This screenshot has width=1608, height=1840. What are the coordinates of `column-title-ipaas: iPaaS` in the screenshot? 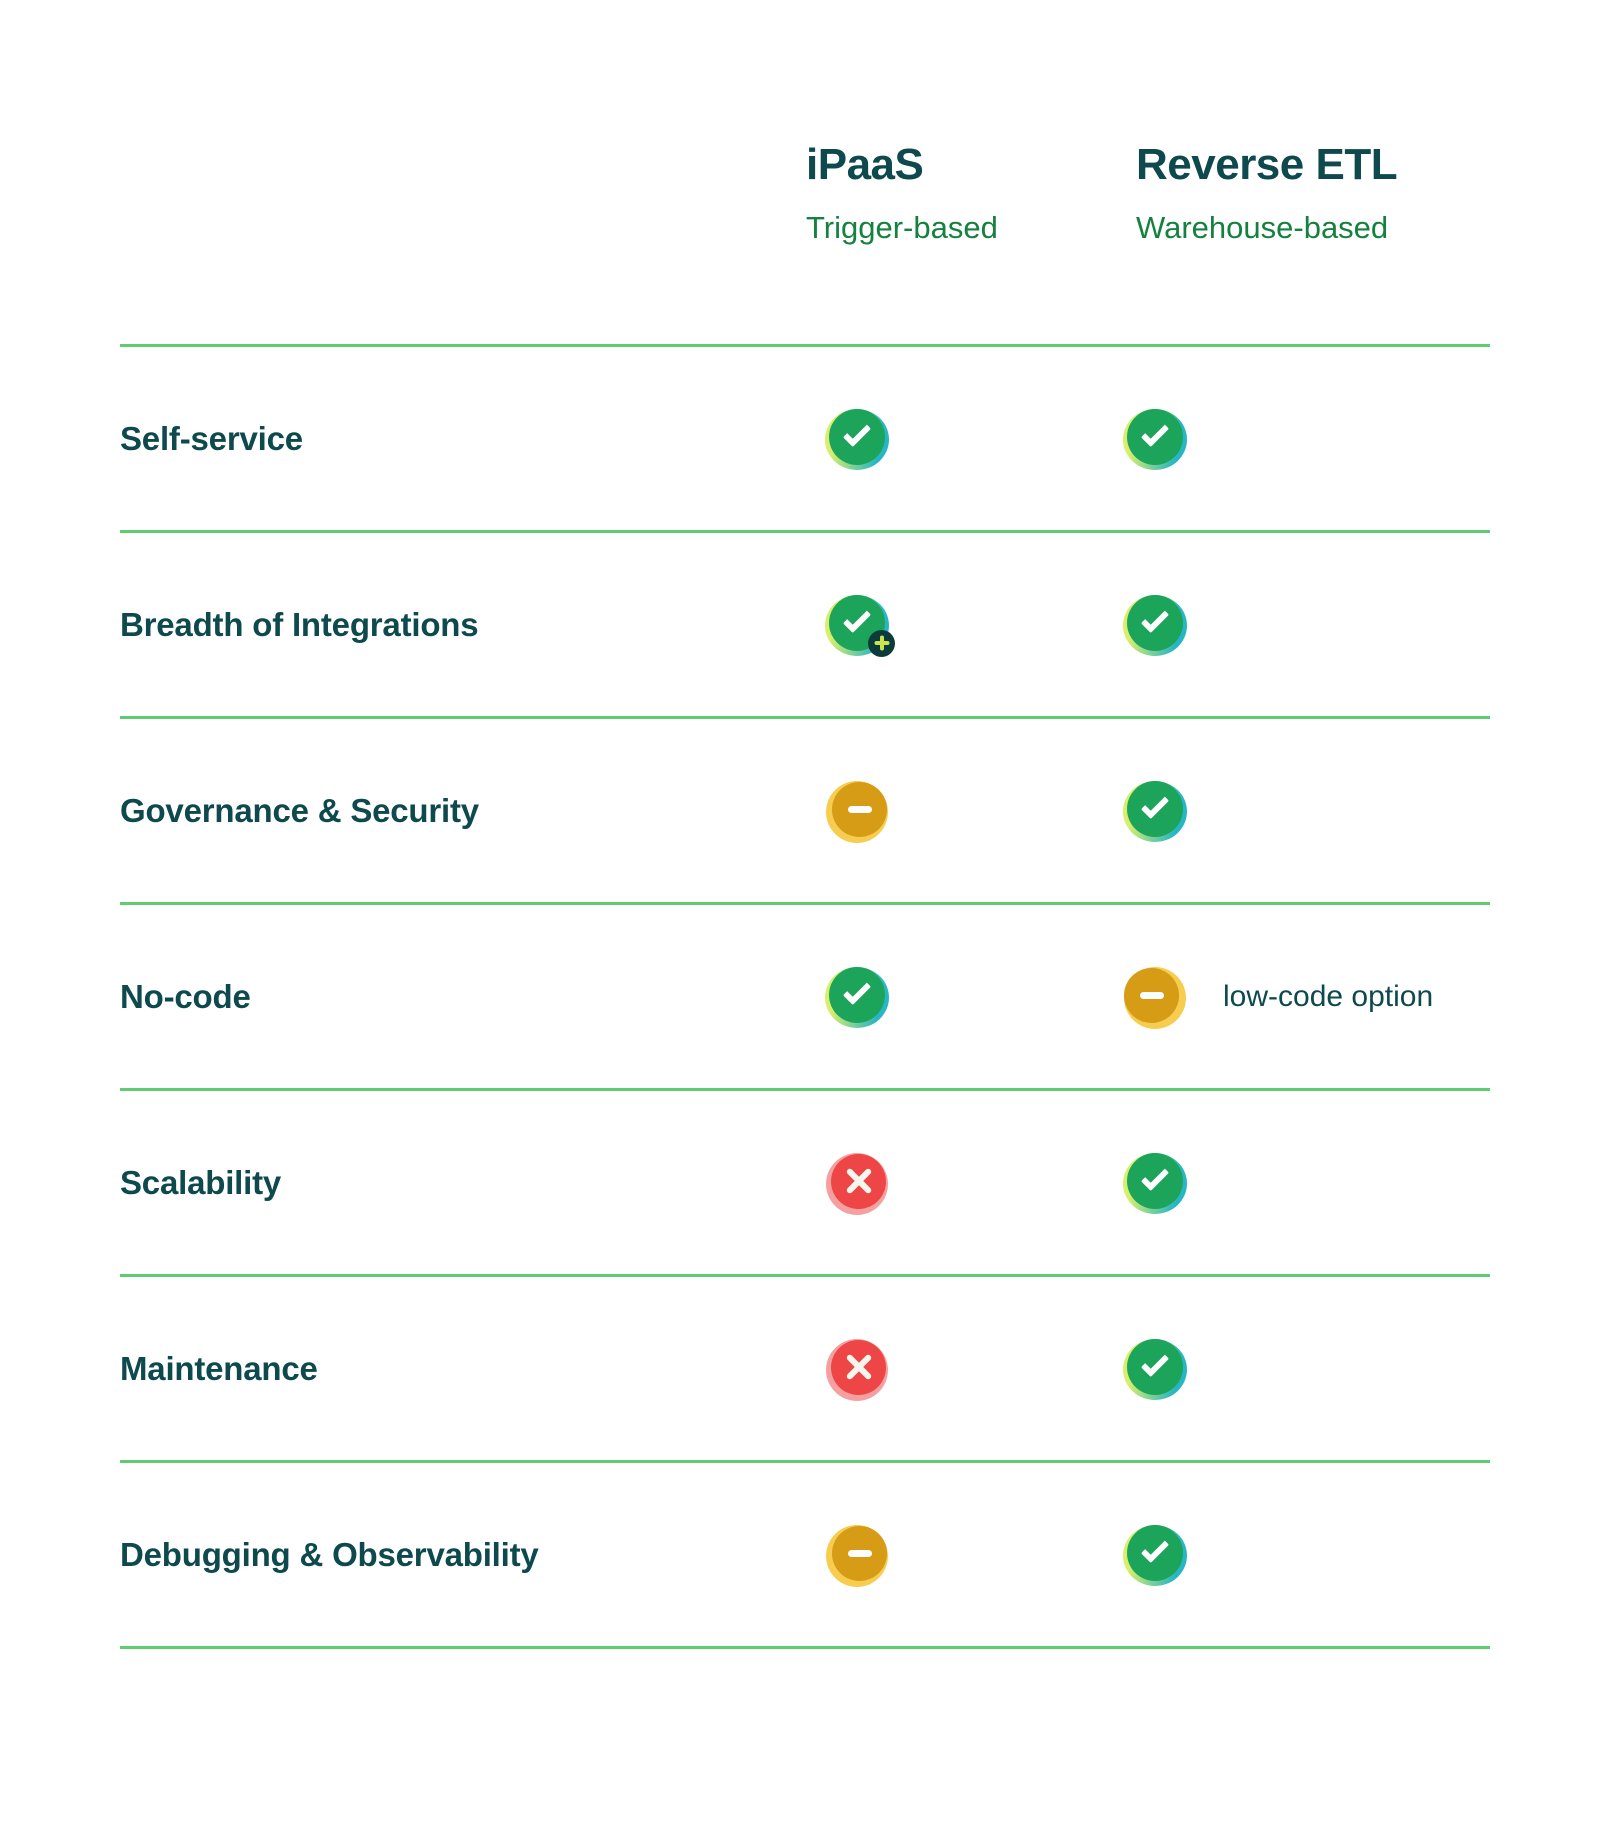 It's located at (865, 164).